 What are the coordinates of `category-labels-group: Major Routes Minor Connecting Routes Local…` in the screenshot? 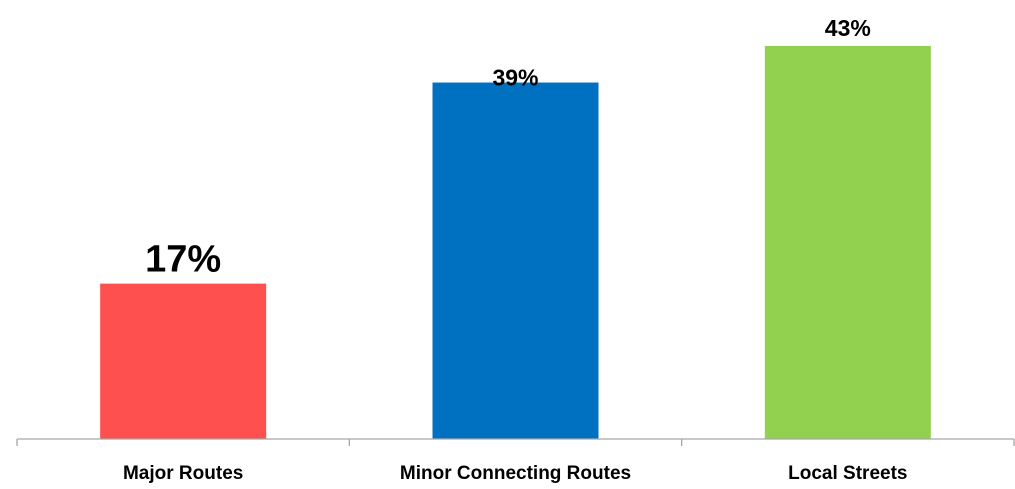 It's located at (515, 473).